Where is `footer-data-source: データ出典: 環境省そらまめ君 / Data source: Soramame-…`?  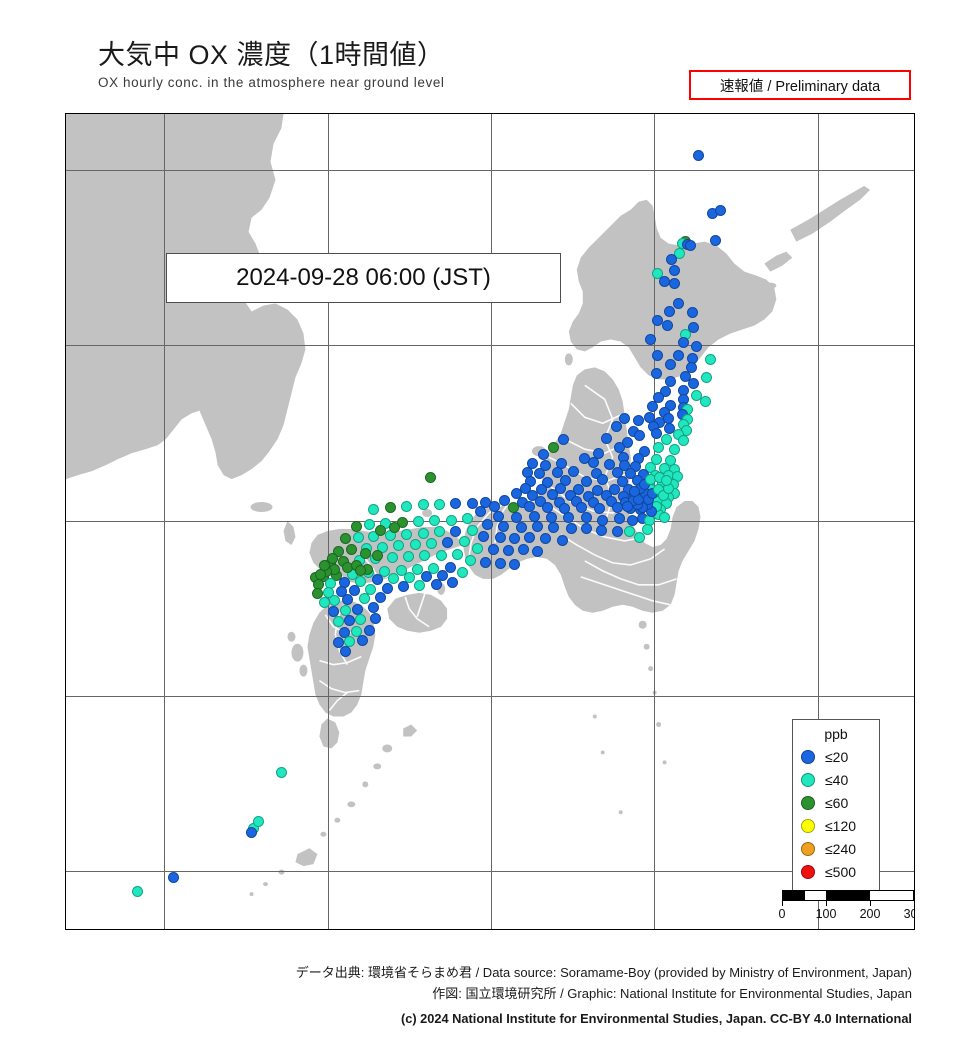 footer-data-source: データ出典: 環境省そらまめ君 / Data source: Soramame-… is located at coordinates (603, 972).